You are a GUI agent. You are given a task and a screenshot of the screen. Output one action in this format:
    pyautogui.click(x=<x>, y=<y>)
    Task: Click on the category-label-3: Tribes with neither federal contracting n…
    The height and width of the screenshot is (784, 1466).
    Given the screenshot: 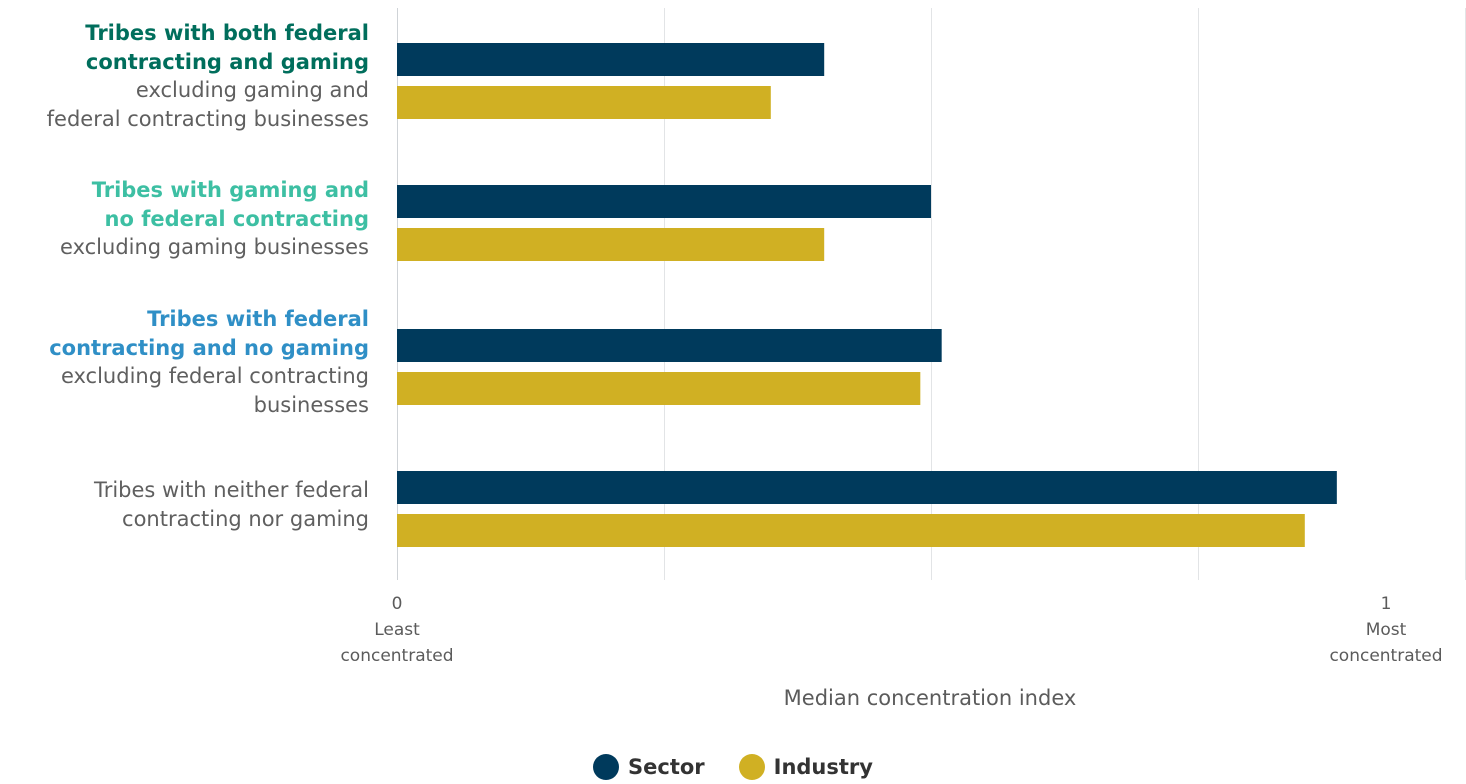 What is the action you would take?
    pyautogui.click(x=184, y=504)
    